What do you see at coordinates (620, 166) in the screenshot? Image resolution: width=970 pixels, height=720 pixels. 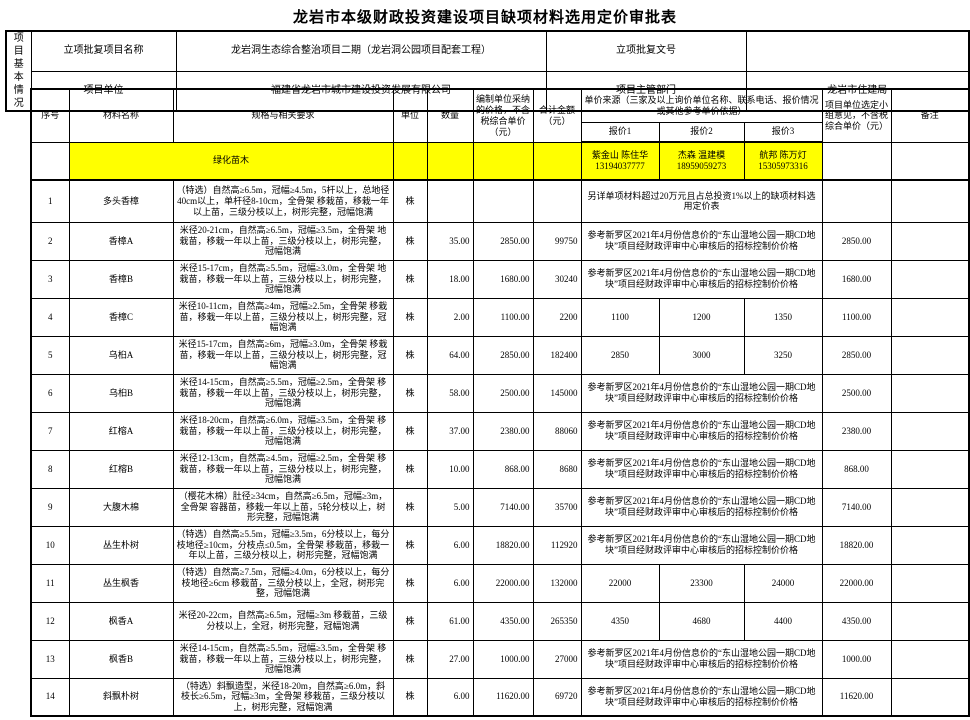 I see `quote1-vendor-phone: 13194037777` at bounding box center [620, 166].